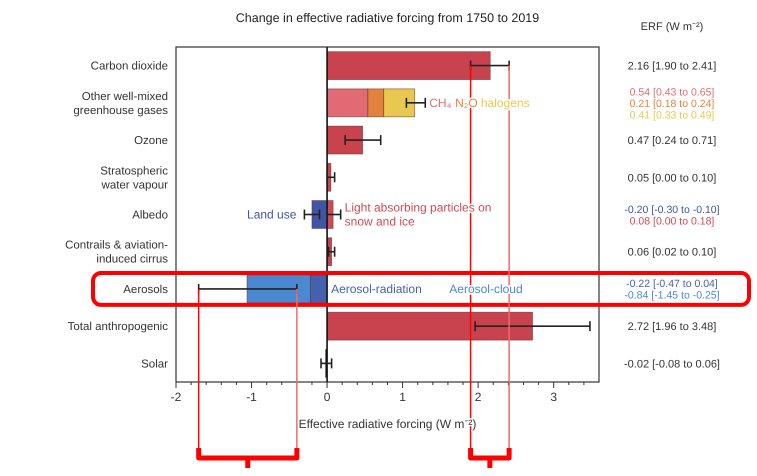 The width and height of the screenshot is (757, 476). What do you see at coordinates (327, 397) in the screenshot?
I see `x-tick-label: 0` at bounding box center [327, 397].